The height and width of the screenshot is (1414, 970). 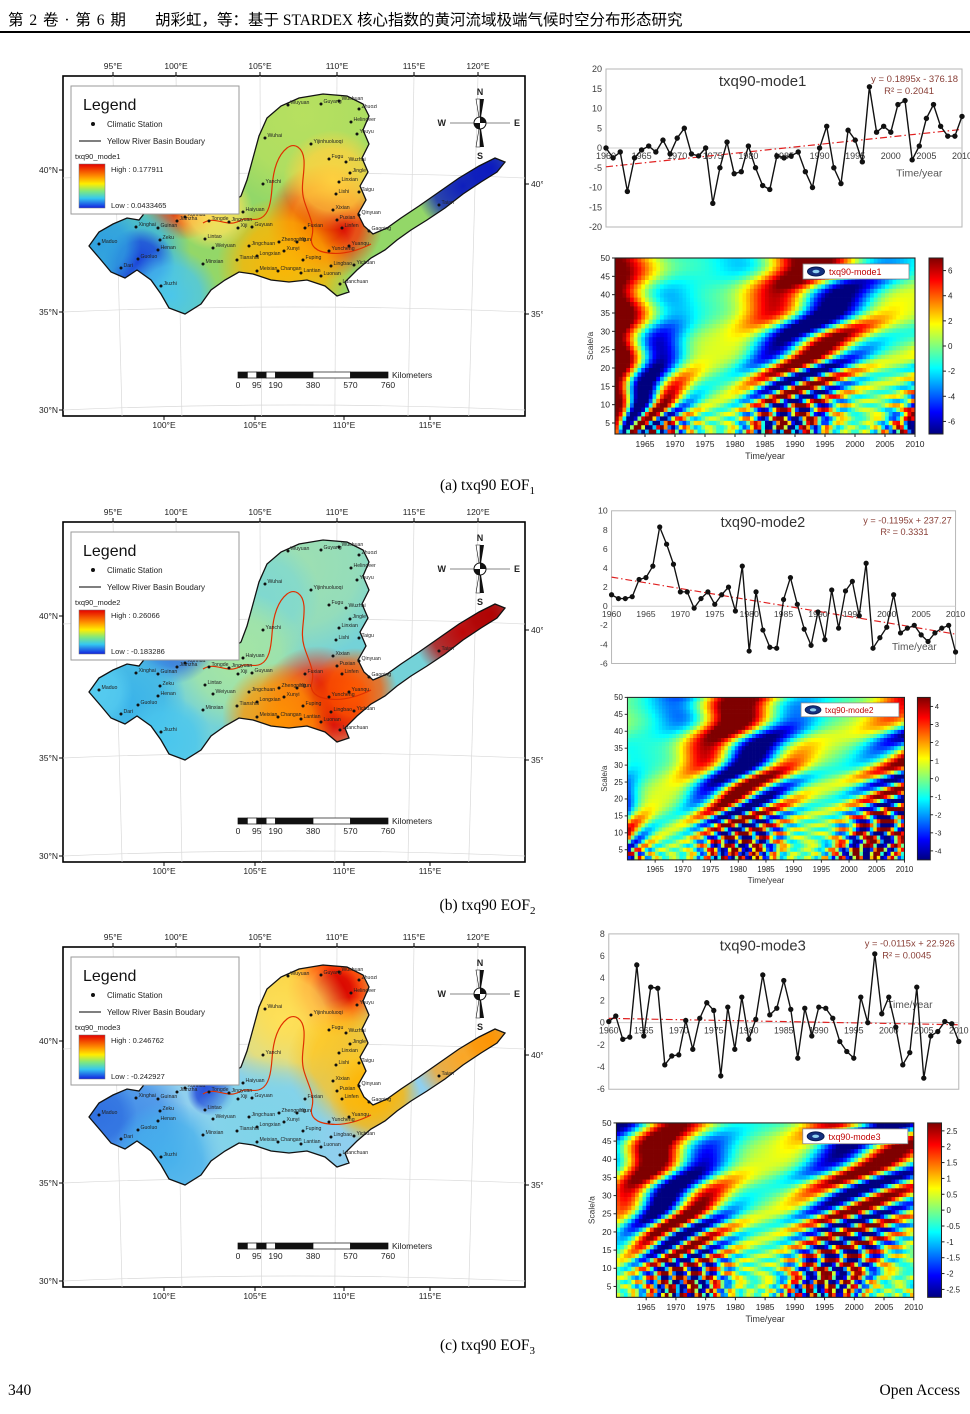 What do you see at coordinates (595, 227) in the screenshot?
I see `svg-text: -20` at bounding box center [595, 227].